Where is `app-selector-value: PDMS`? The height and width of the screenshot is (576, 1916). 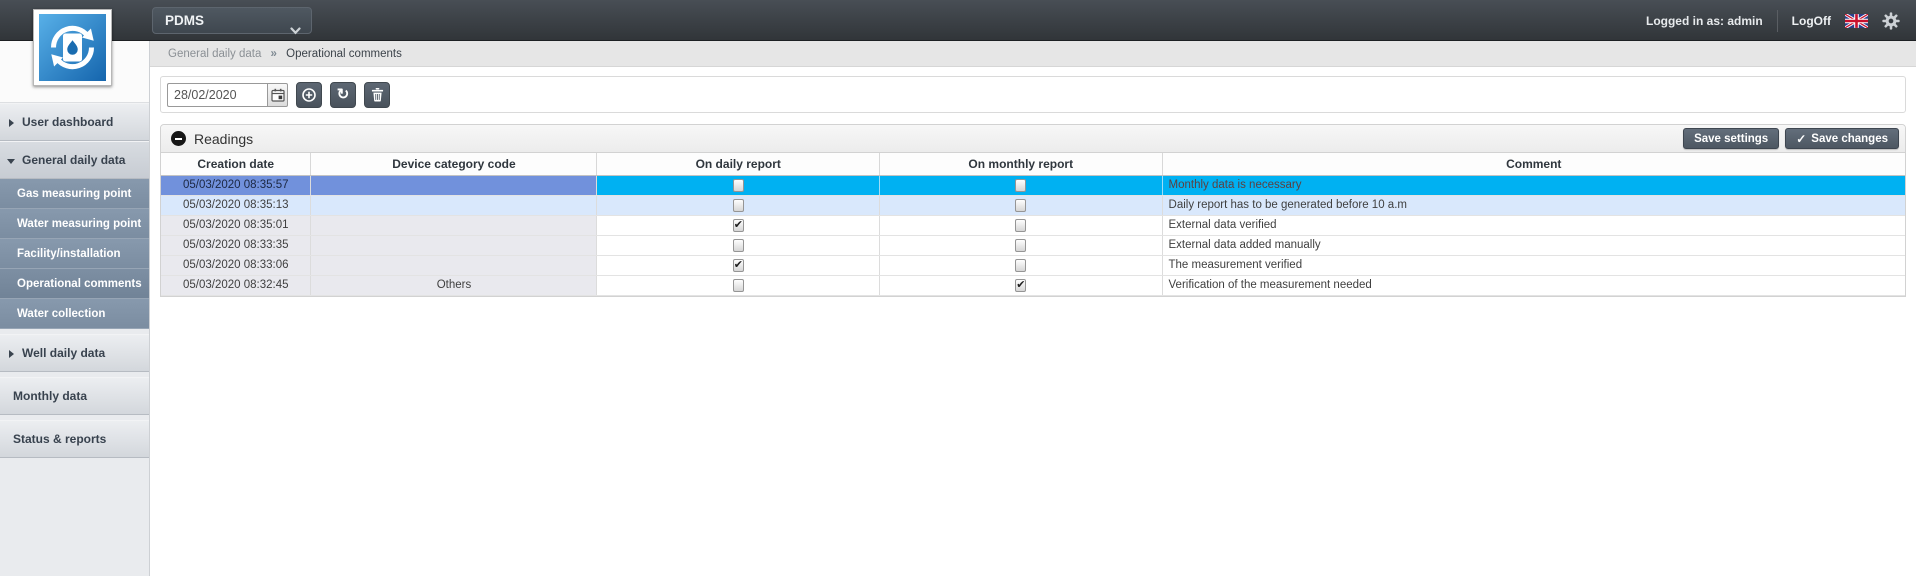
app-selector-value: PDMS is located at coordinates (185, 20).